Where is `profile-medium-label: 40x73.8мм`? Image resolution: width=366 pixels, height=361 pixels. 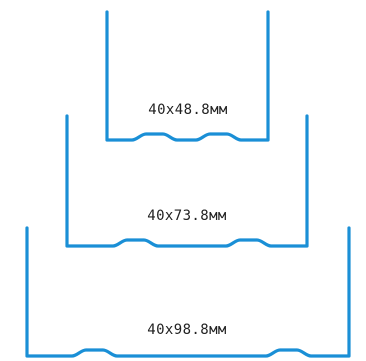 profile-medium-label: 40x73.8мм is located at coordinates (187, 216).